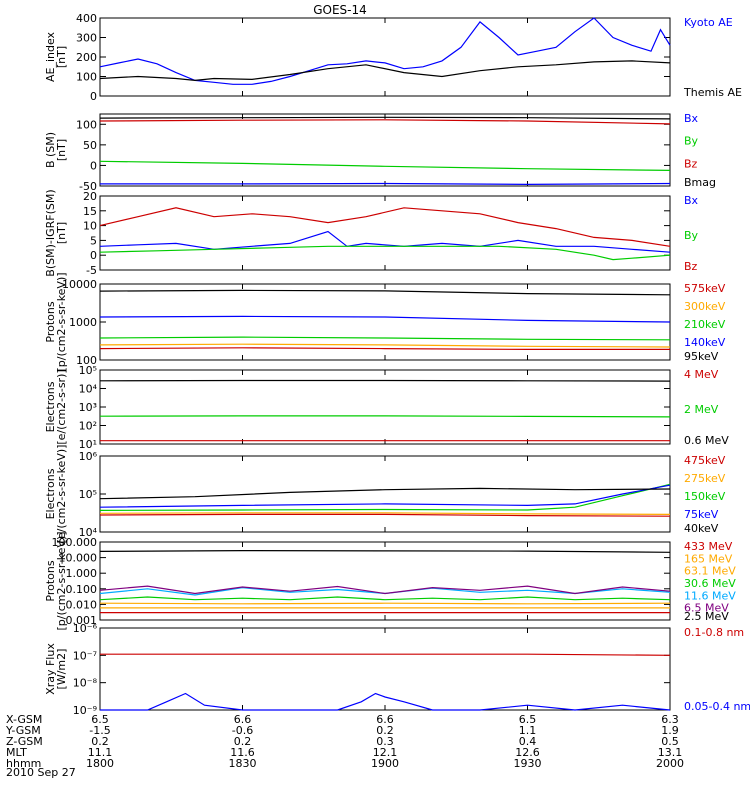 This screenshot has width=750, height=800. What do you see at coordinates (83, 322) in the screenshot?
I see `y-tick-label: 1000` at bounding box center [83, 322].